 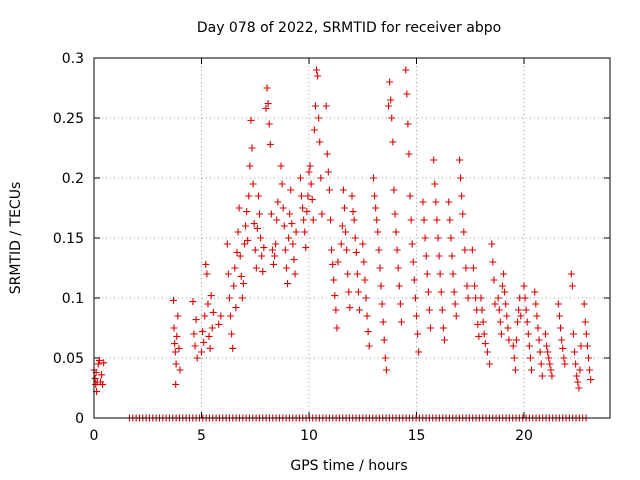 What do you see at coordinates (201, 436) in the screenshot?
I see `x-tick-label: 5` at bounding box center [201, 436].